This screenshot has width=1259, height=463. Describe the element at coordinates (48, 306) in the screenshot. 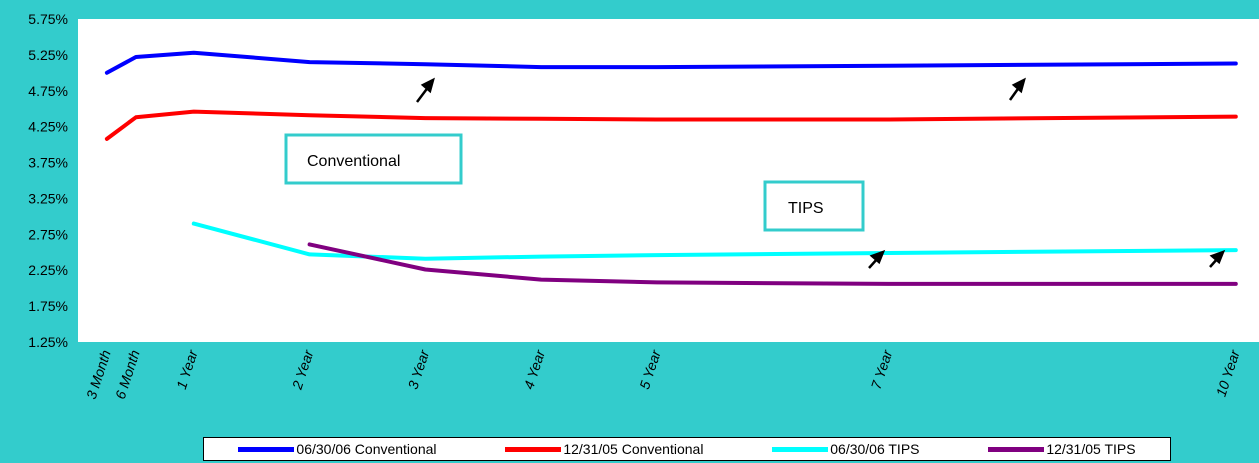

I see `y-tick-label: 1.75%` at that location.